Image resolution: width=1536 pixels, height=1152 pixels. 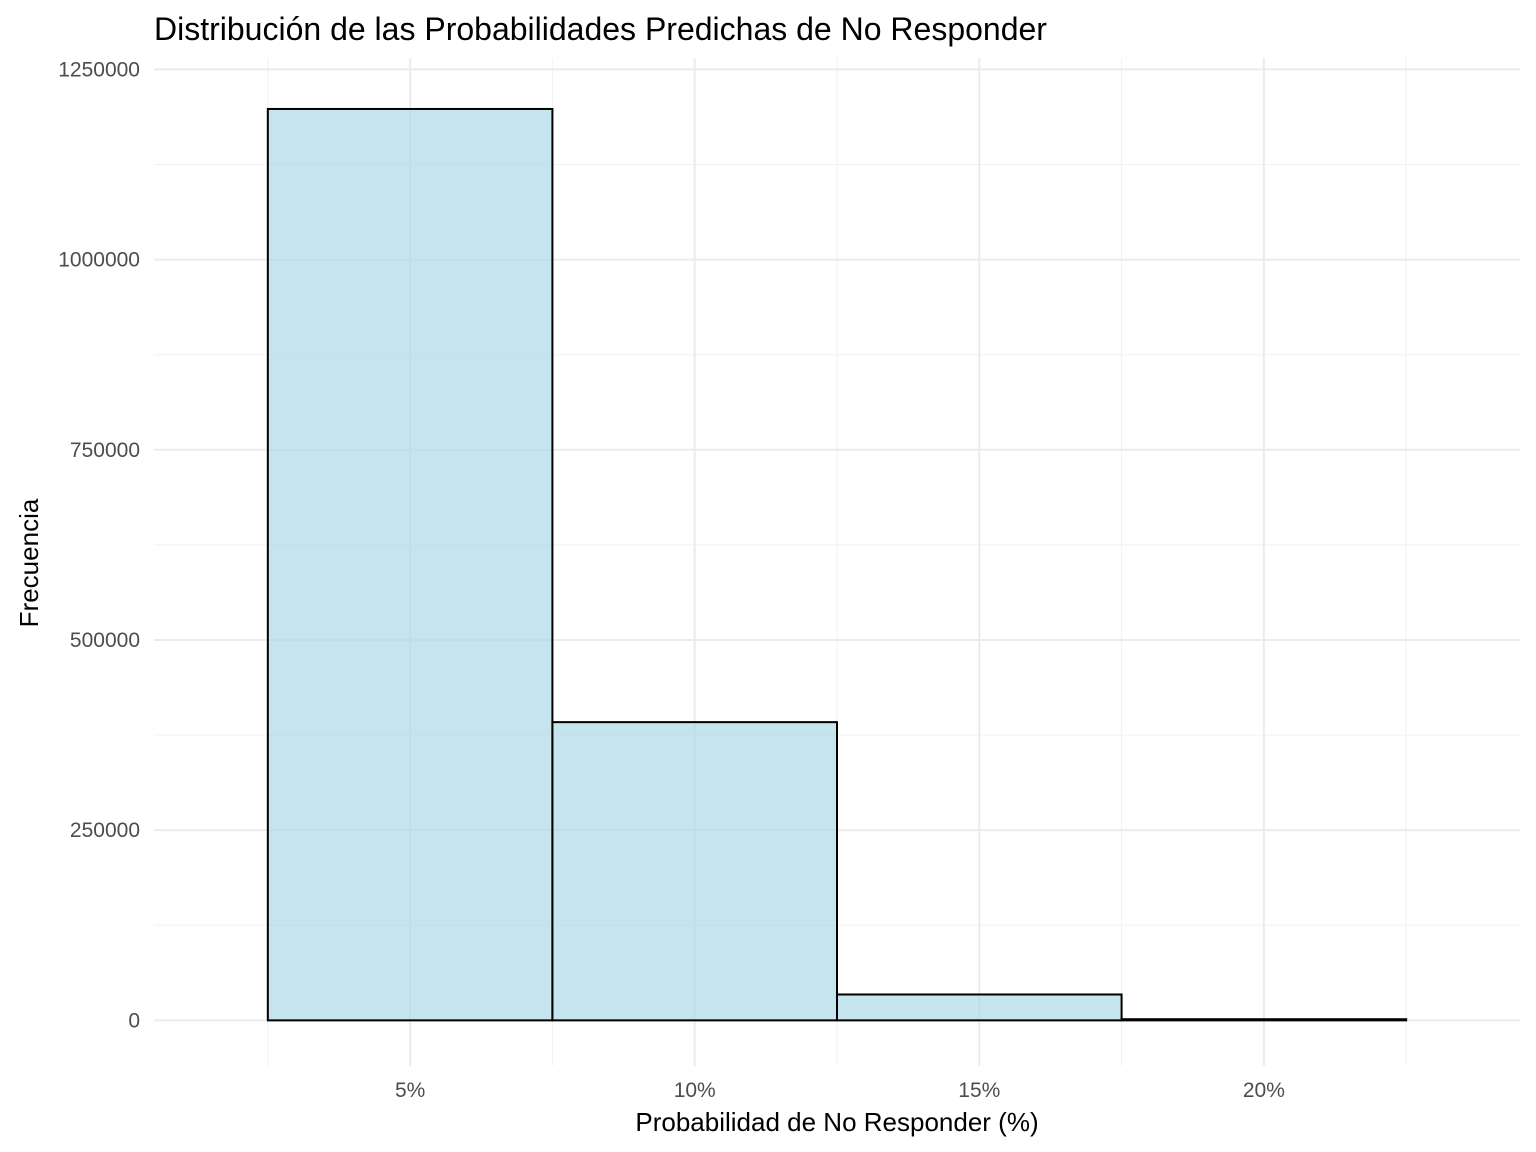 What do you see at coordinates (105, 830) in the screenshot?
I see `y-tick-label: 250000` at bounding box center [105, 830].